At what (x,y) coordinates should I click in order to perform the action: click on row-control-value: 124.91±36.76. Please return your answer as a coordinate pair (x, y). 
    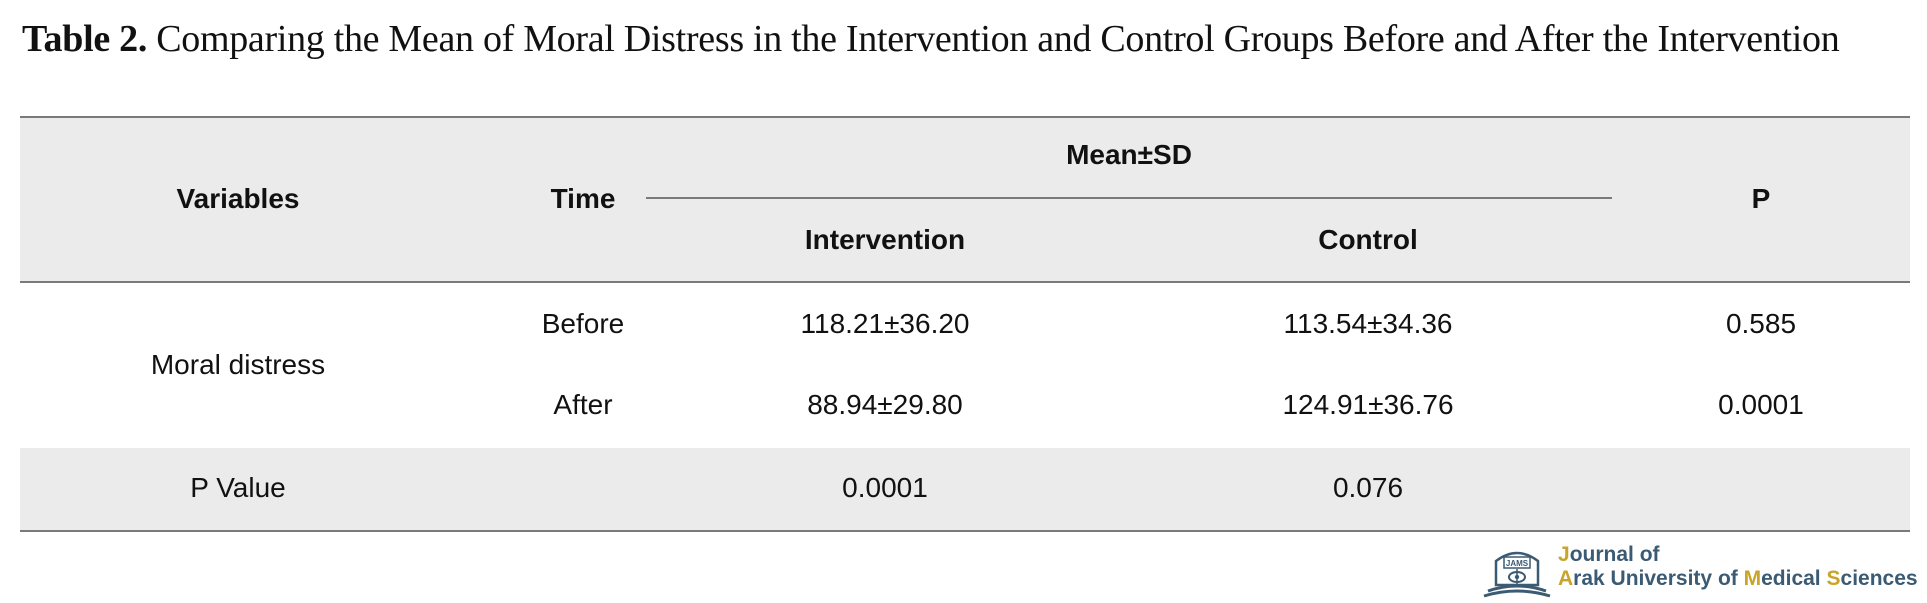
    Looking at the image, I should click on (1368, 404).